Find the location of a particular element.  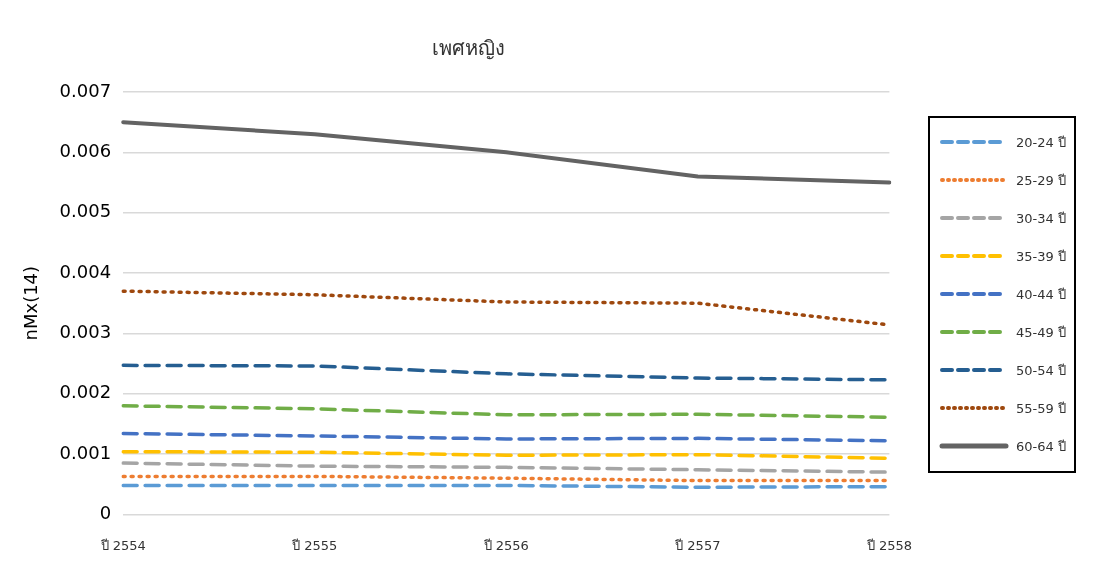

legend-label: 20-24 ปี is located at coordinates (1041, 142).